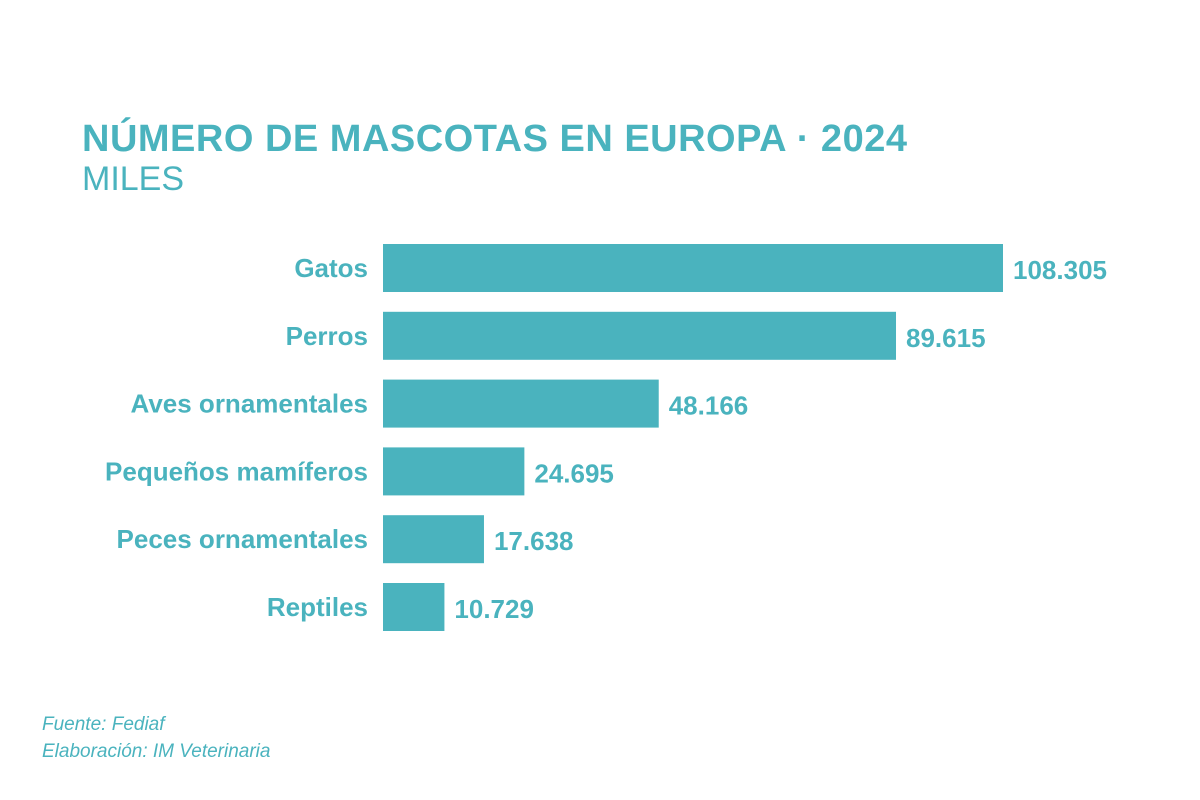 This screenshot has height=800, width=1200. Describe the element at coordinates (331, 268) in the screenshot. I see `category-label: Gatos` at that location.